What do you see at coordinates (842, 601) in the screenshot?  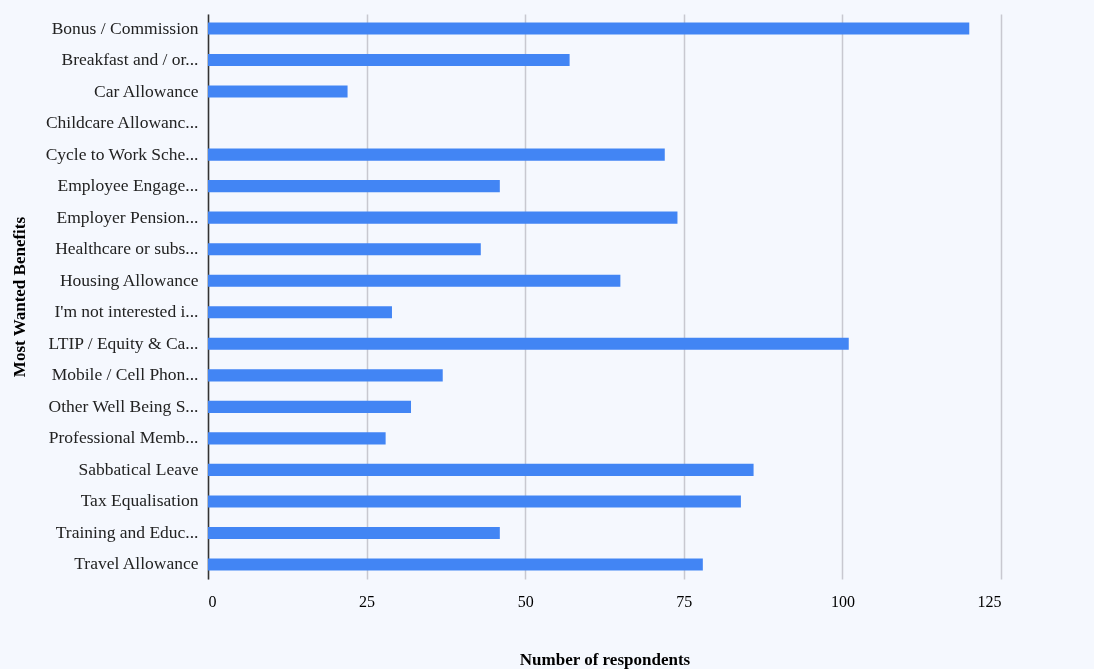 I see `x-tick-label: 100` at bounding box center [842, 601].